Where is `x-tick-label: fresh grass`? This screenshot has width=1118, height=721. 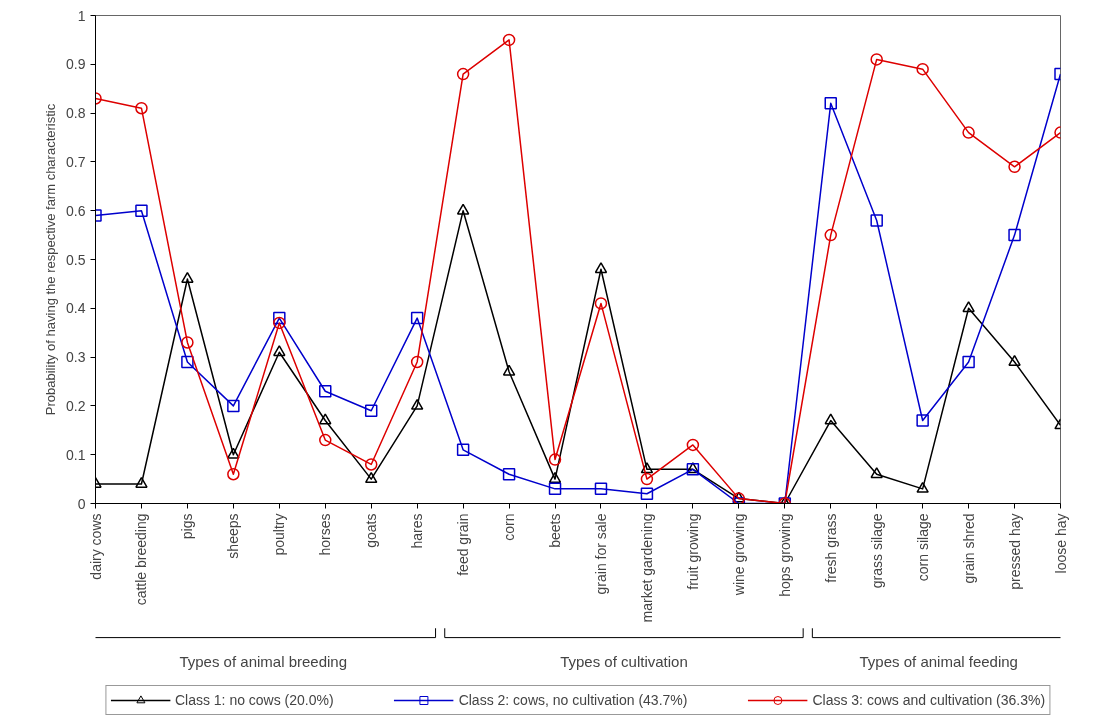 x-tick-label: fresh grass is located at coordinates (830, 548).